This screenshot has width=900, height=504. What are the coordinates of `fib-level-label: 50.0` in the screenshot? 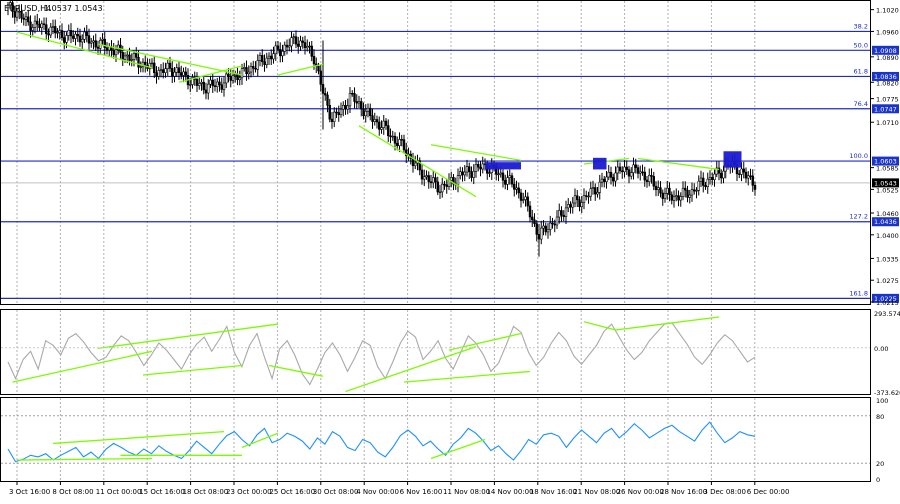 It's located at (861, 45).